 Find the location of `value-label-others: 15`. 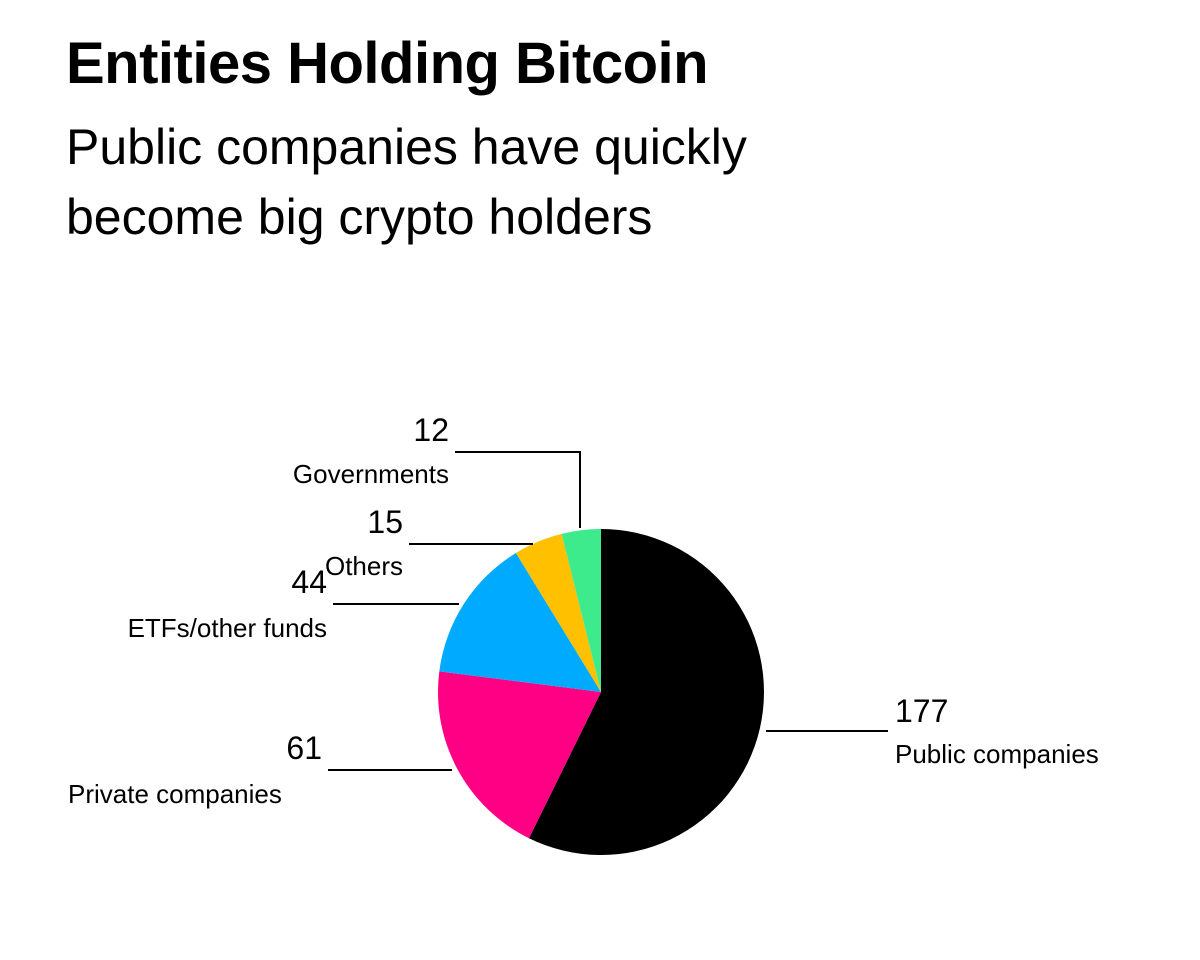

value-label-others: 15 is located at coordinates (385, 522).